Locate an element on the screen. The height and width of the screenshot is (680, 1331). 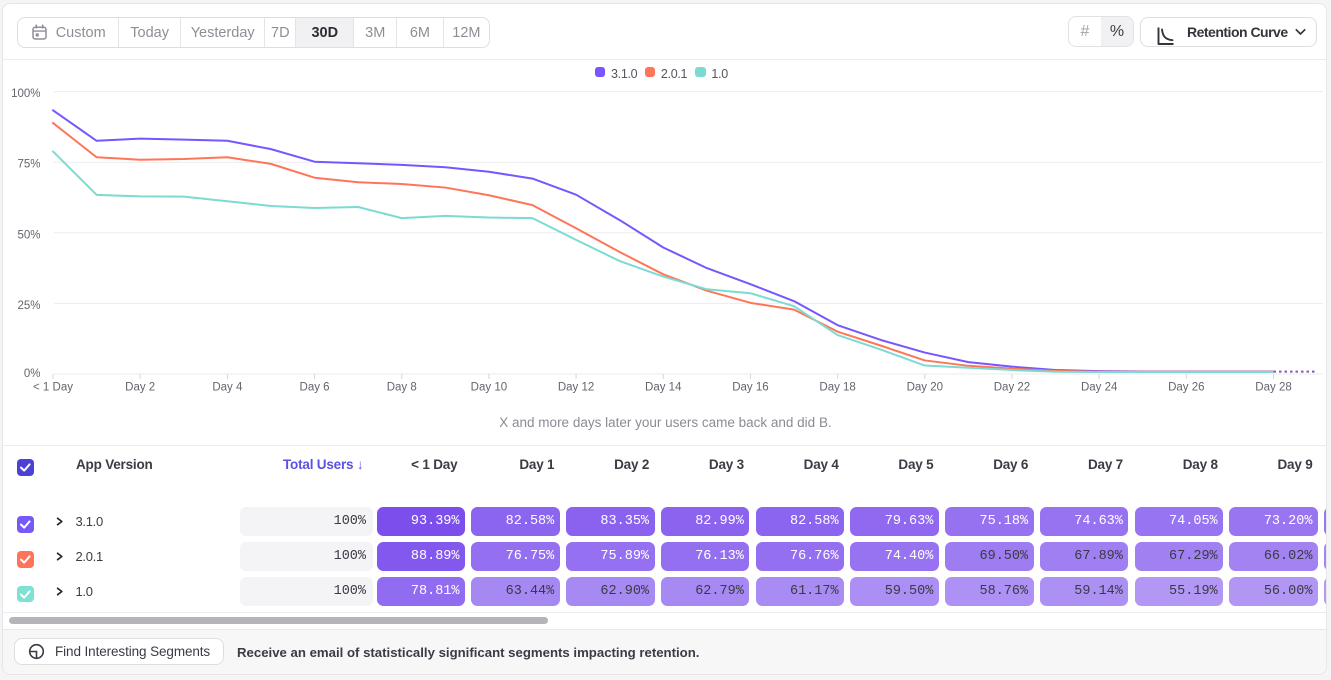
svg-text: 0% is located at coordinates (32, 374).